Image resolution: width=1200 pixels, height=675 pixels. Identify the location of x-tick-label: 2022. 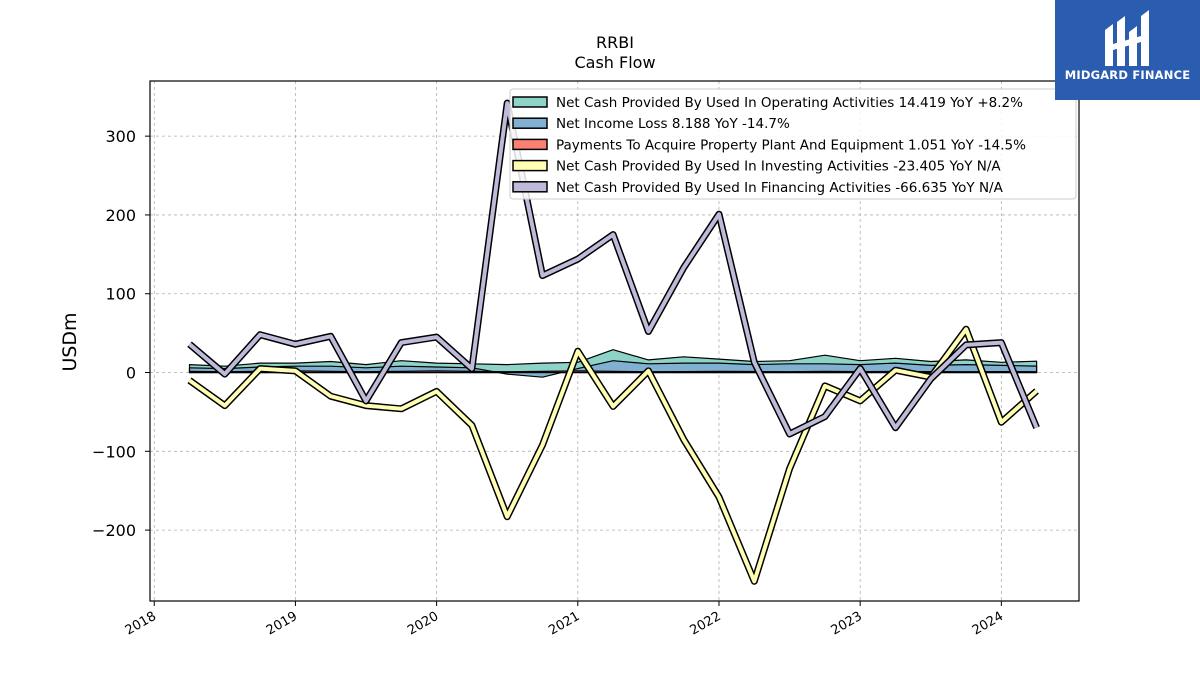
(705, 624).